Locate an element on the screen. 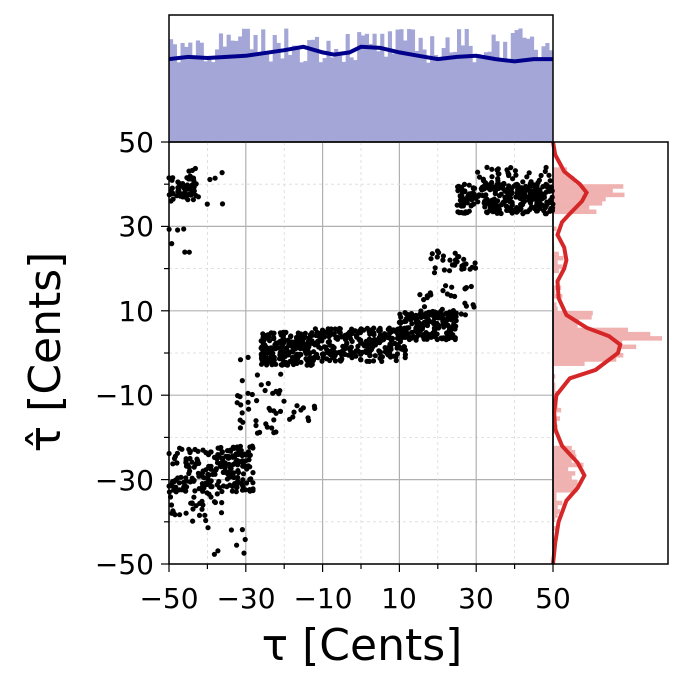  top-marginal is located at coordinates (361, 78).